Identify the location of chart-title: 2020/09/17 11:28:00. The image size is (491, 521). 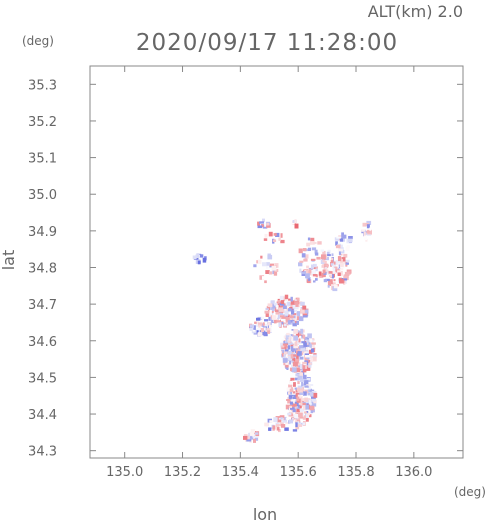
(267, 43).